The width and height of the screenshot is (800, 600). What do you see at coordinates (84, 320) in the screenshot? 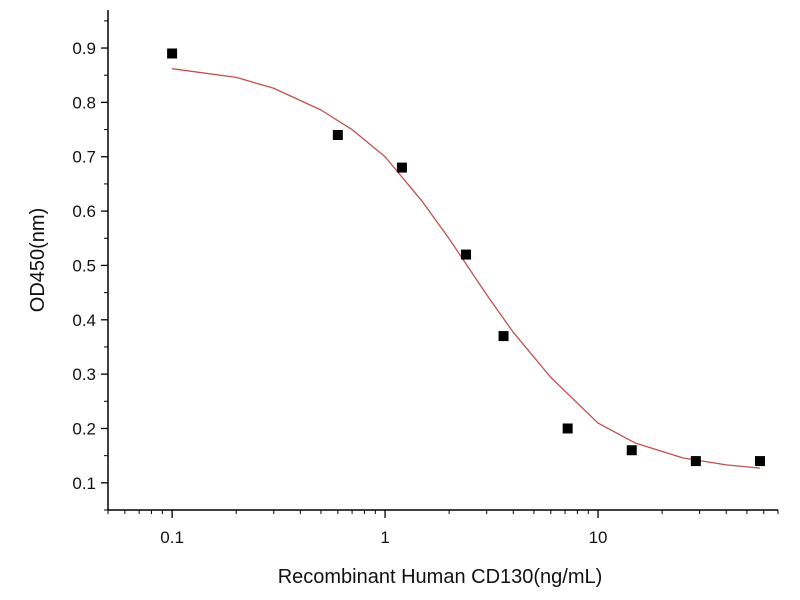
I see `y-tick-label: 0.4` at bounding box center [84, 320].